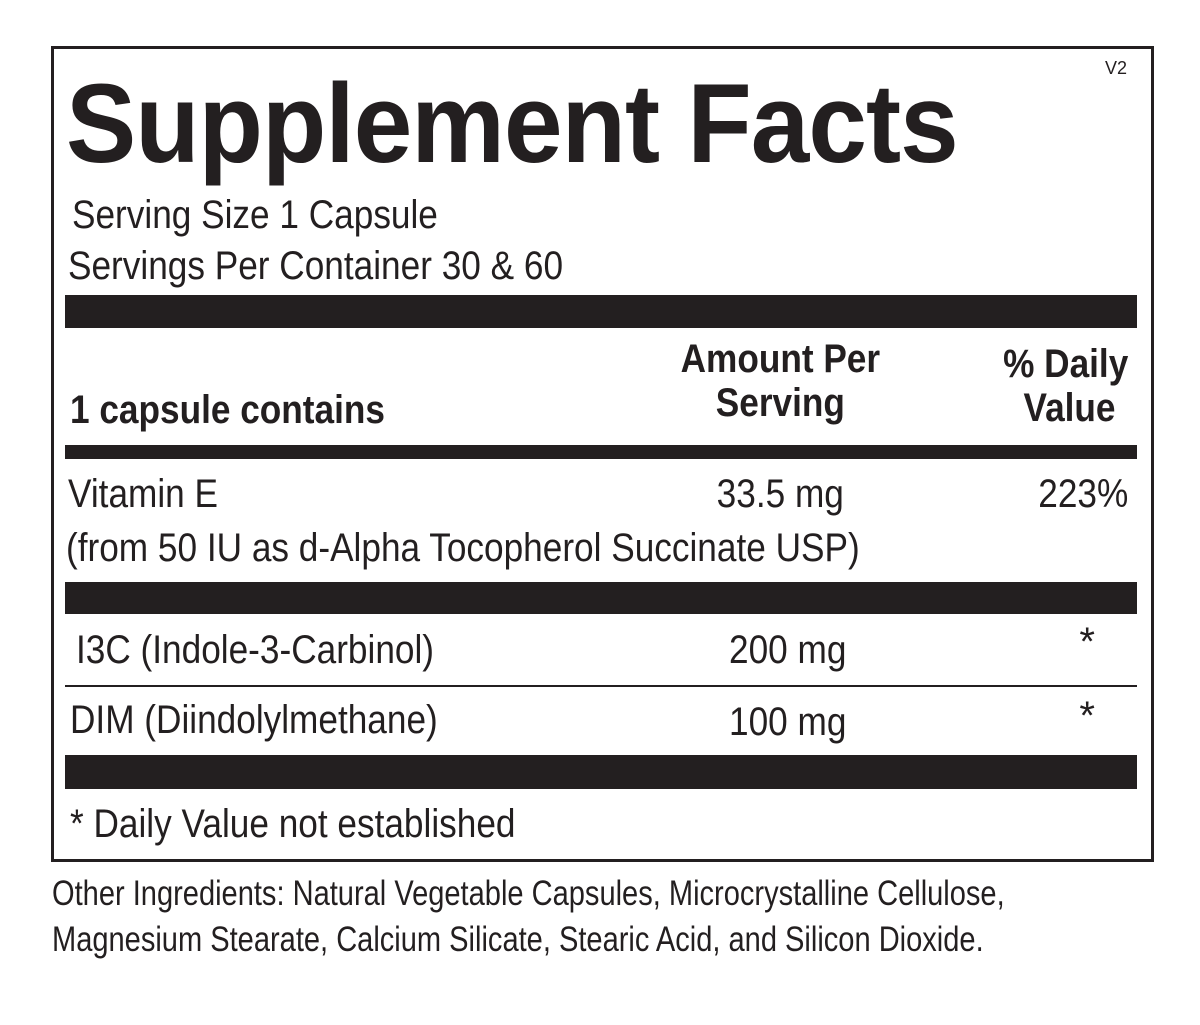 The width and height of the screenshot is (1200, 1025). What do you see at coordinates (227, 410) in the screenshot?
I see `header-contains-text: 1 capsule contains` at bounding box center [227, 410].